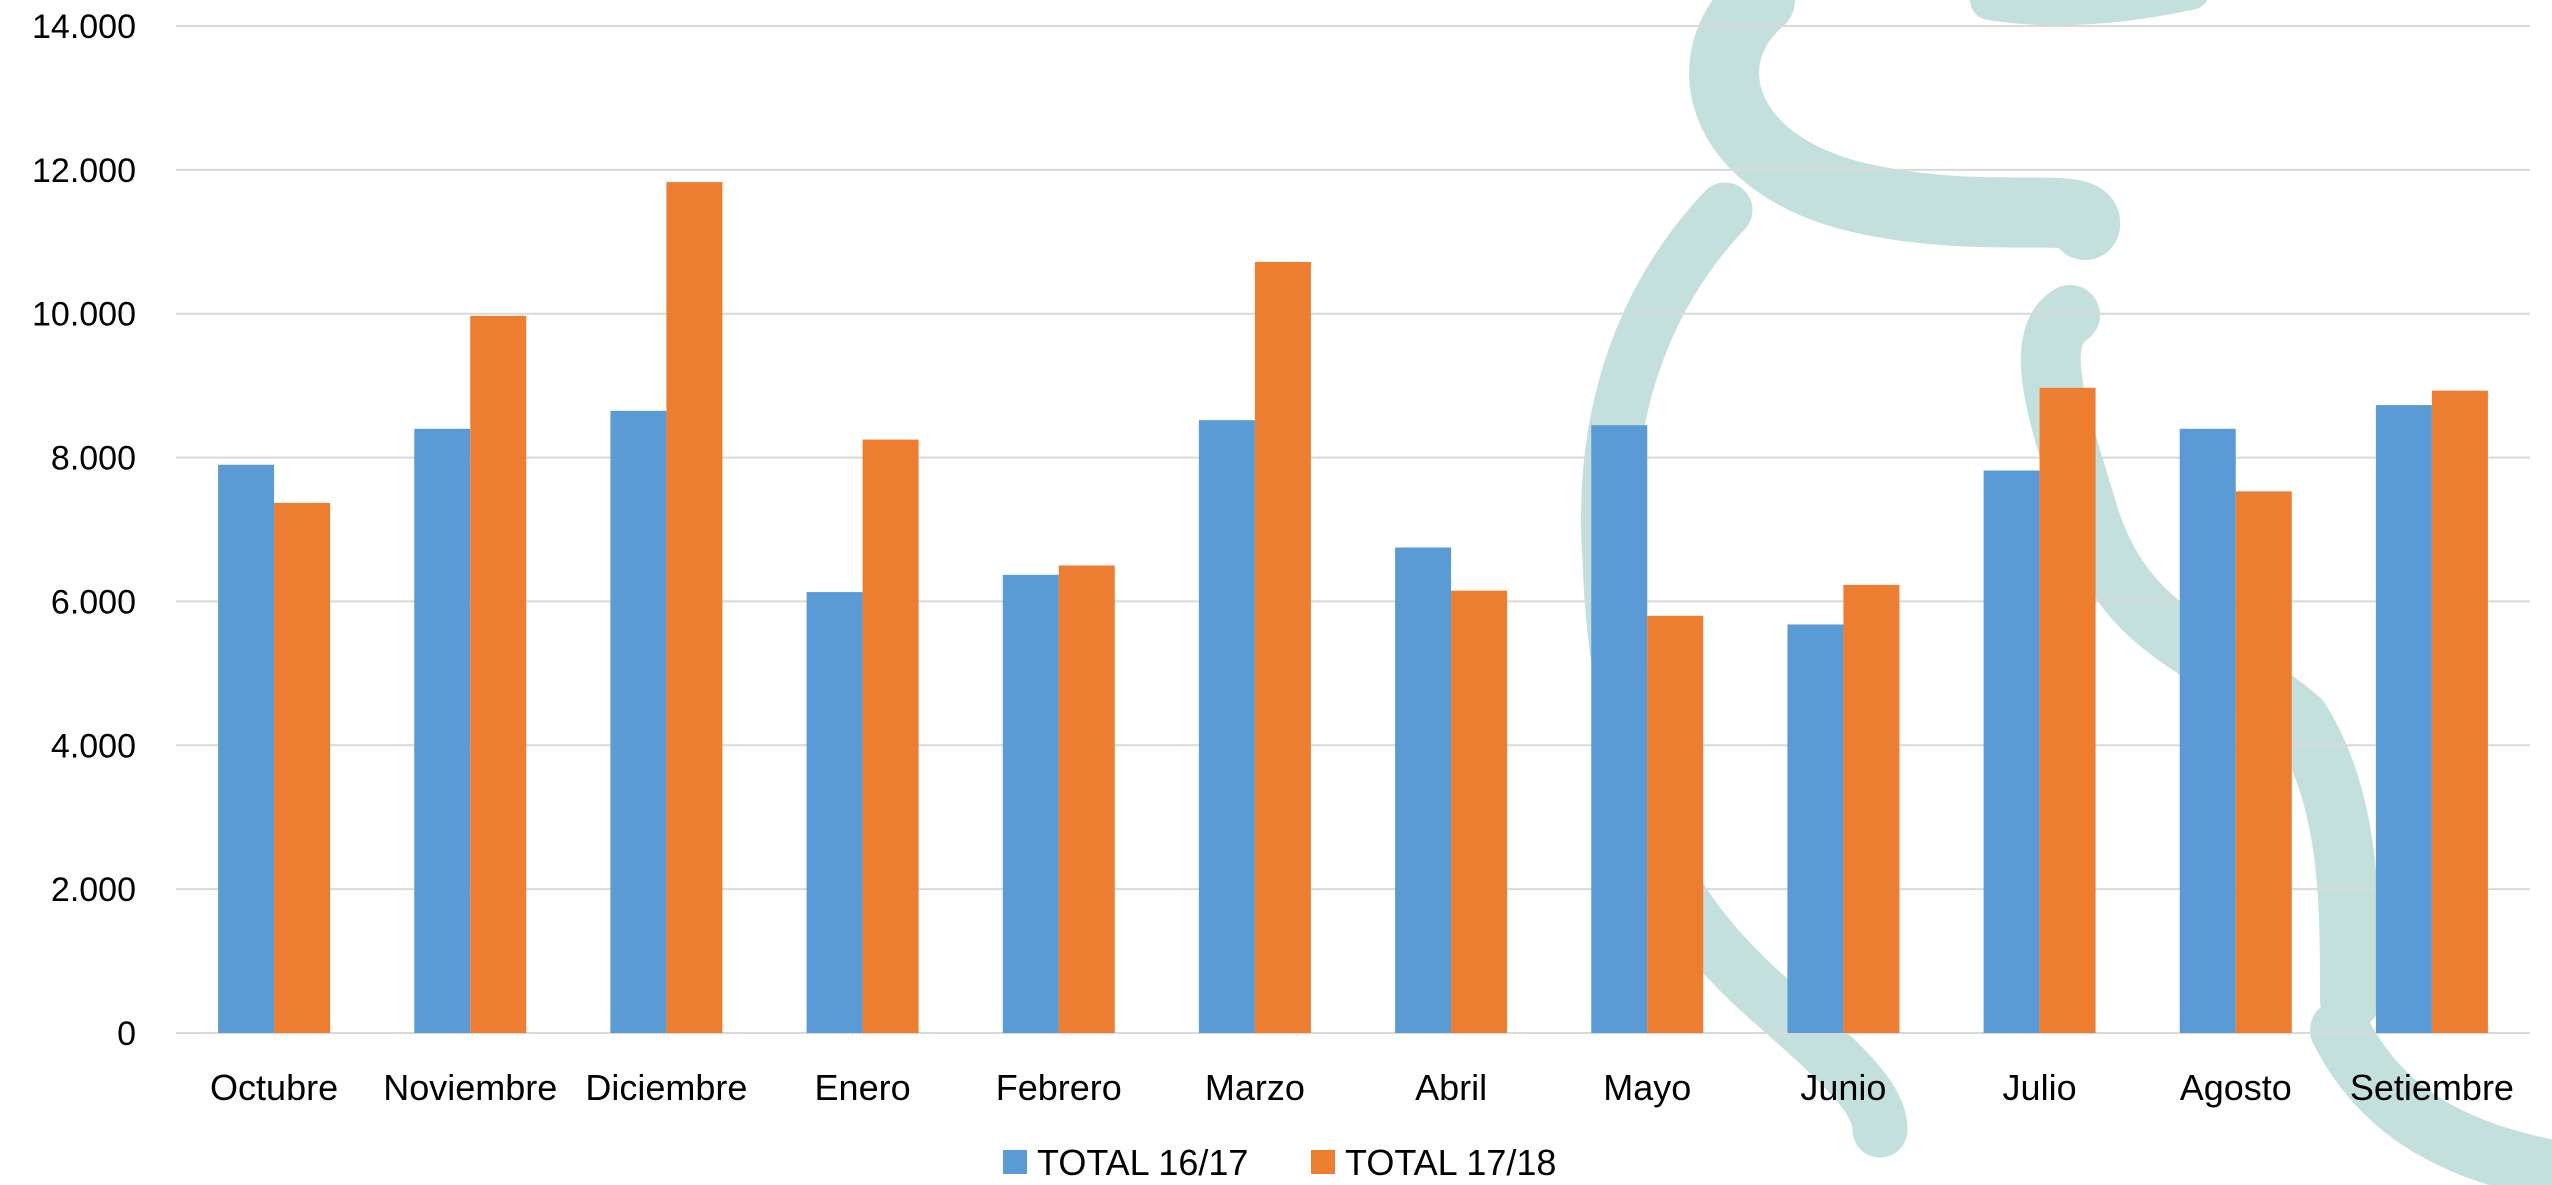  What do you see at coordinates (93, 602) in the screenshot?
I see `y-tick-label: 6.000` at bounding box center [93, 602].